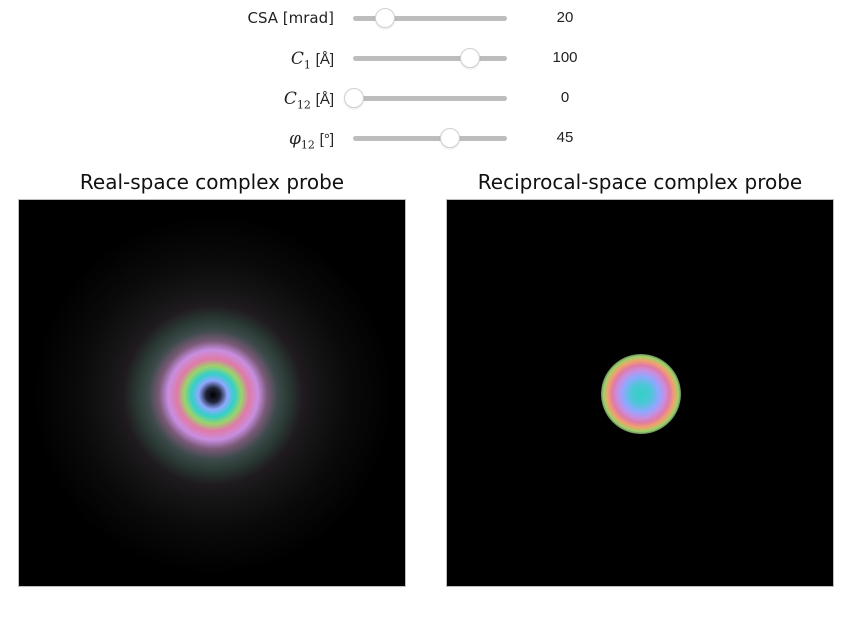 The width and height of the screenshot is (848, 632). What do you see at coordinates (430, 98) in the screenshot?
I see `c12-slider-track` at bounding box center [430, 98].